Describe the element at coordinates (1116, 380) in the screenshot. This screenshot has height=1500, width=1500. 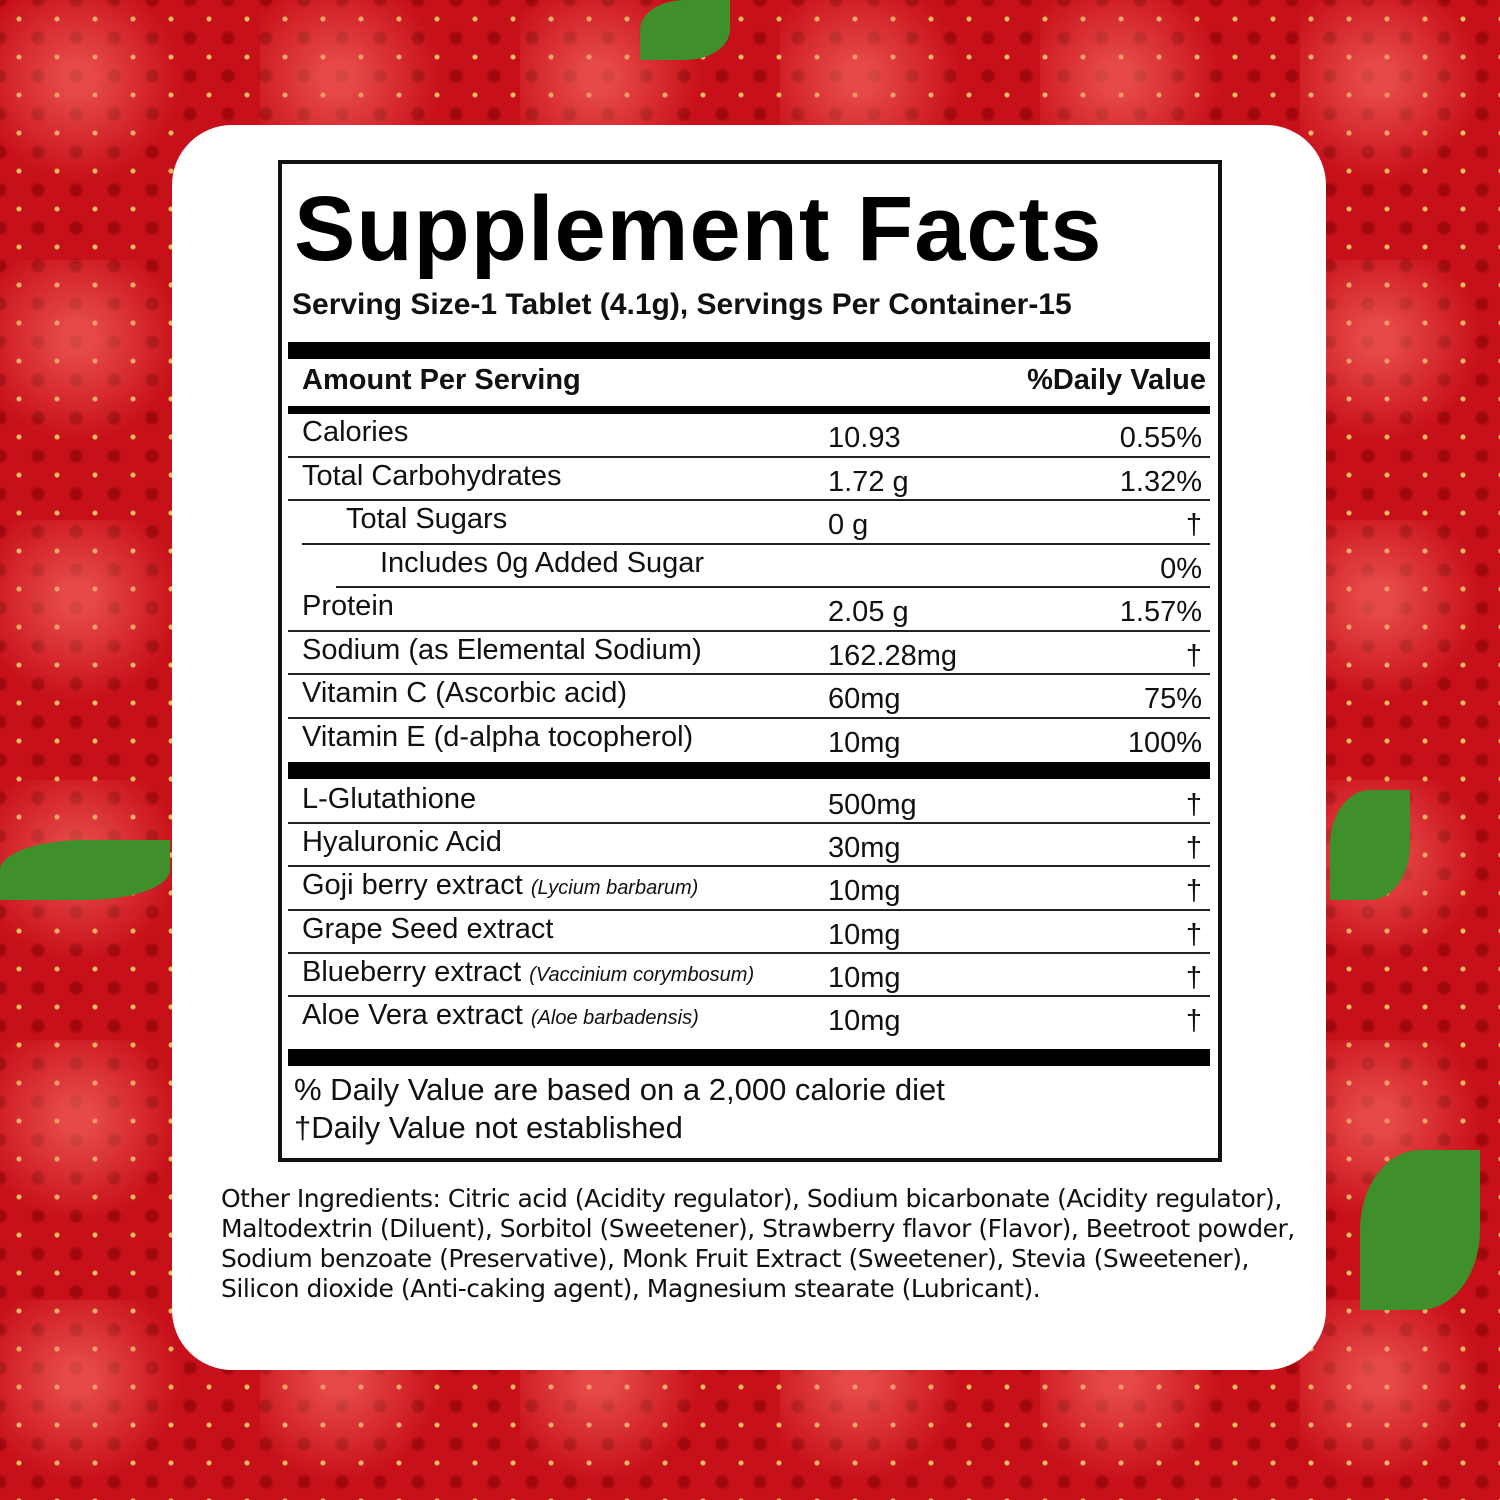
I see `dv-header: %Daily Value` at that location.